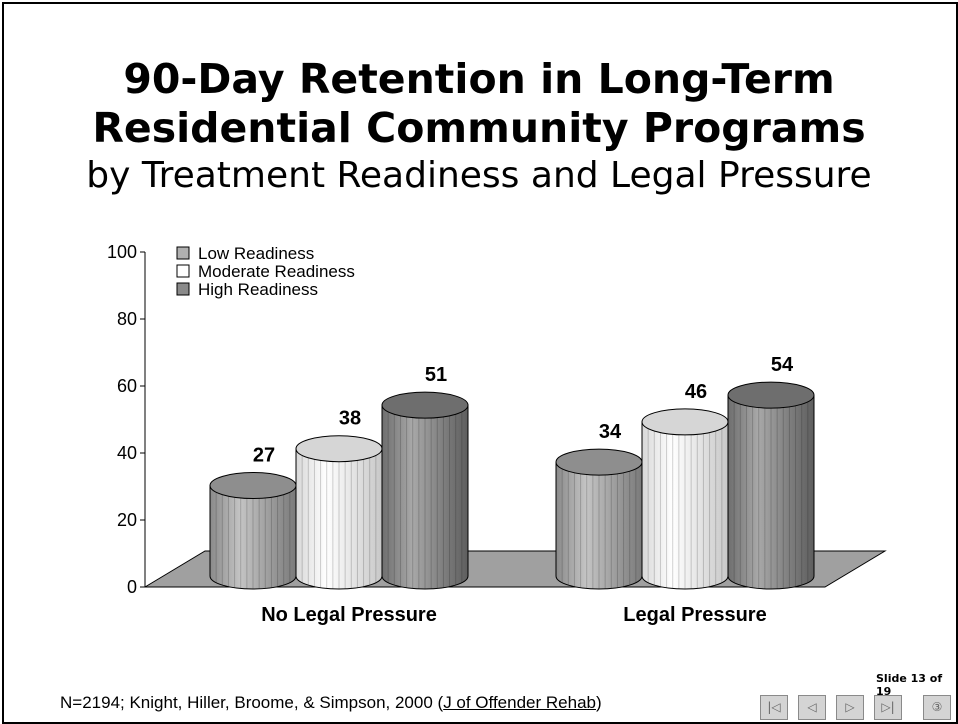 Image resolution: width=958 pixels, height=724 pixels. What do you see at coordinates (132, 587) in the screenshot?
I see `y-tick-label: 0` at bounding box center [132, 587].